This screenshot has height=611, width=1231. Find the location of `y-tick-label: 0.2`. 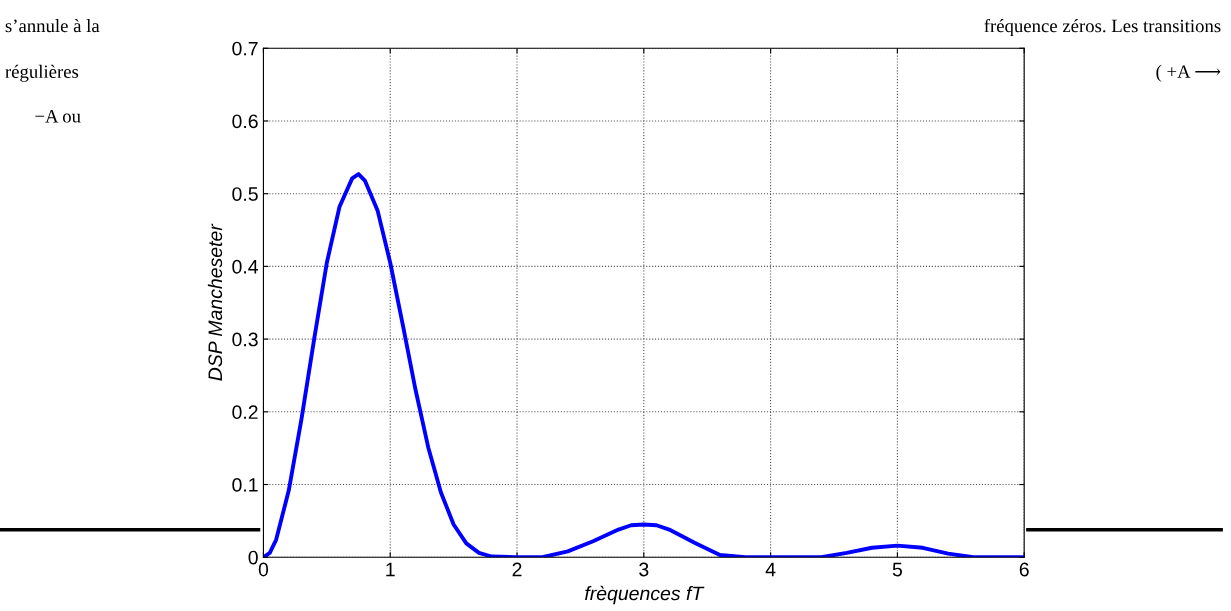

y-tick-label: 0.2 is located at coordinates (245, 412).